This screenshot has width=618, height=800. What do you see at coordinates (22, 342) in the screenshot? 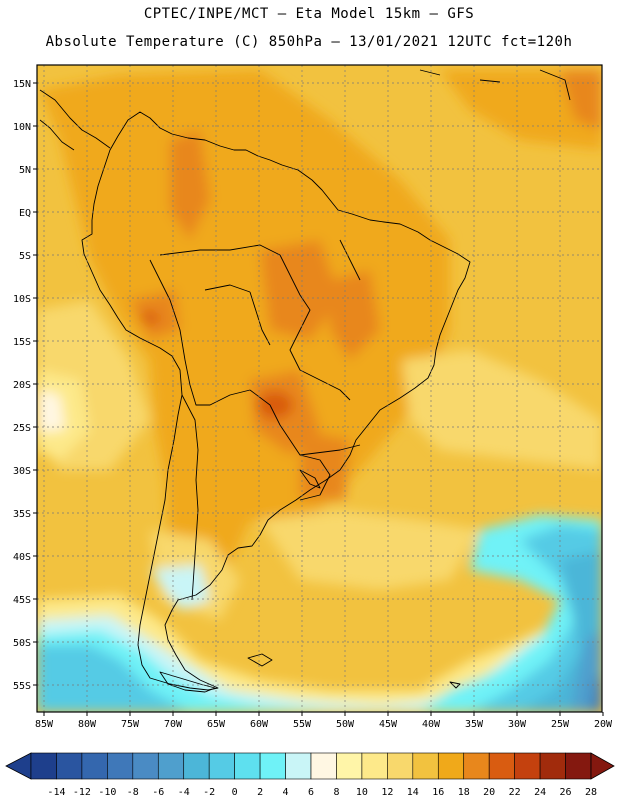
I see `lat-tick-label: 15S` at bounding box center [22, 342].